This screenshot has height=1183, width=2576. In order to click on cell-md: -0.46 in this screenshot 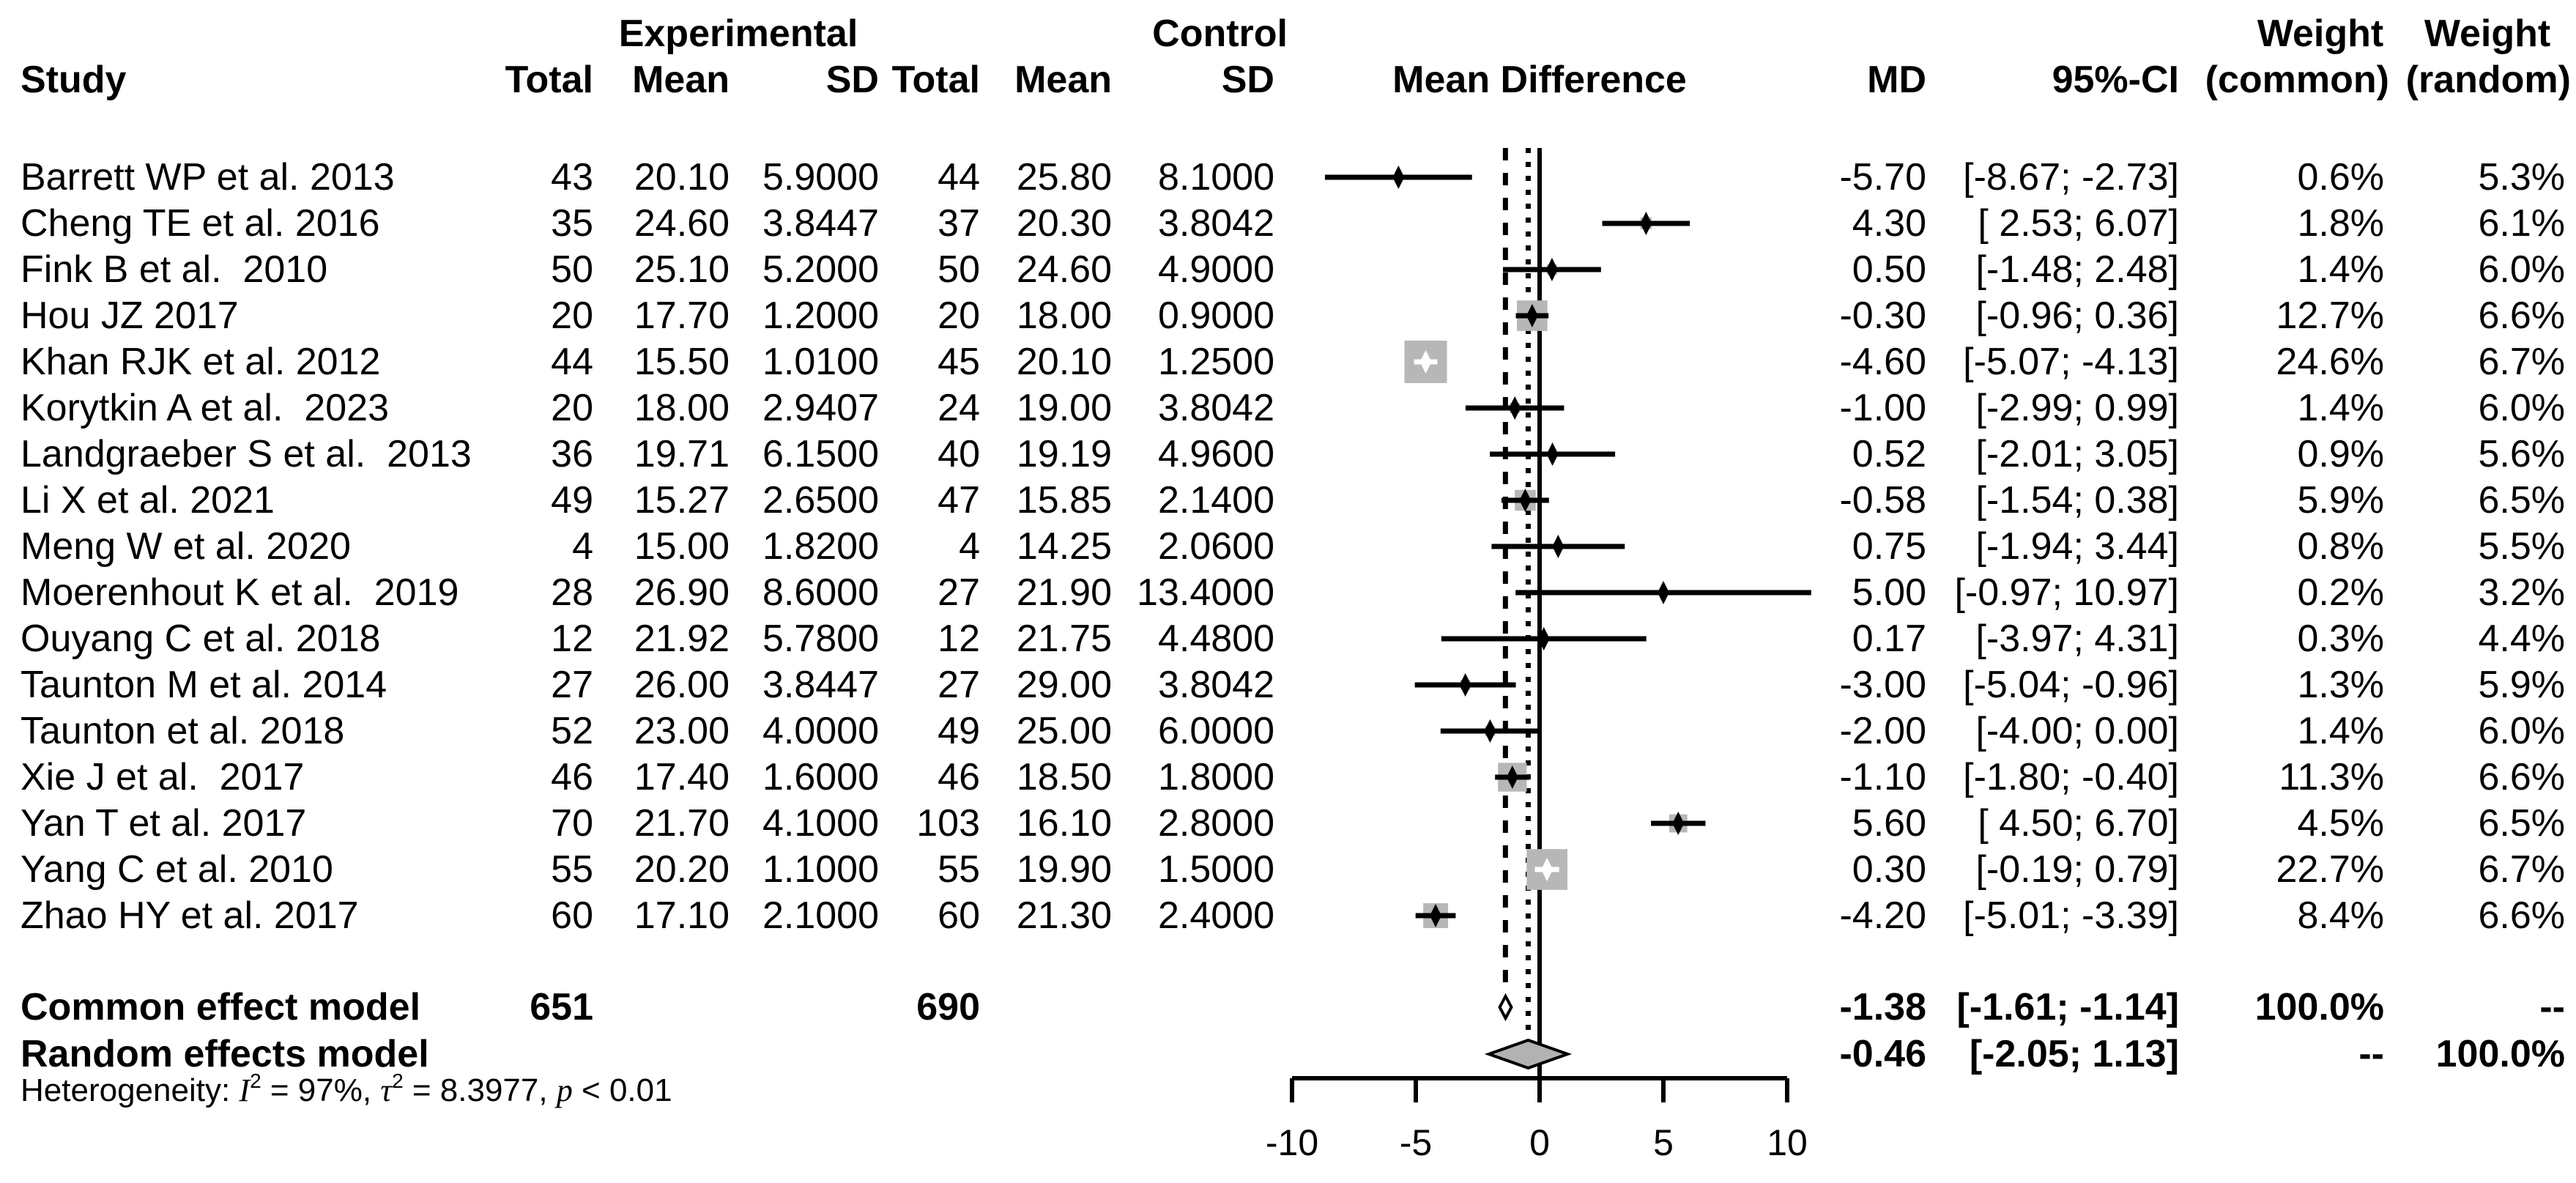, I will do `click(1882, 1054)`.